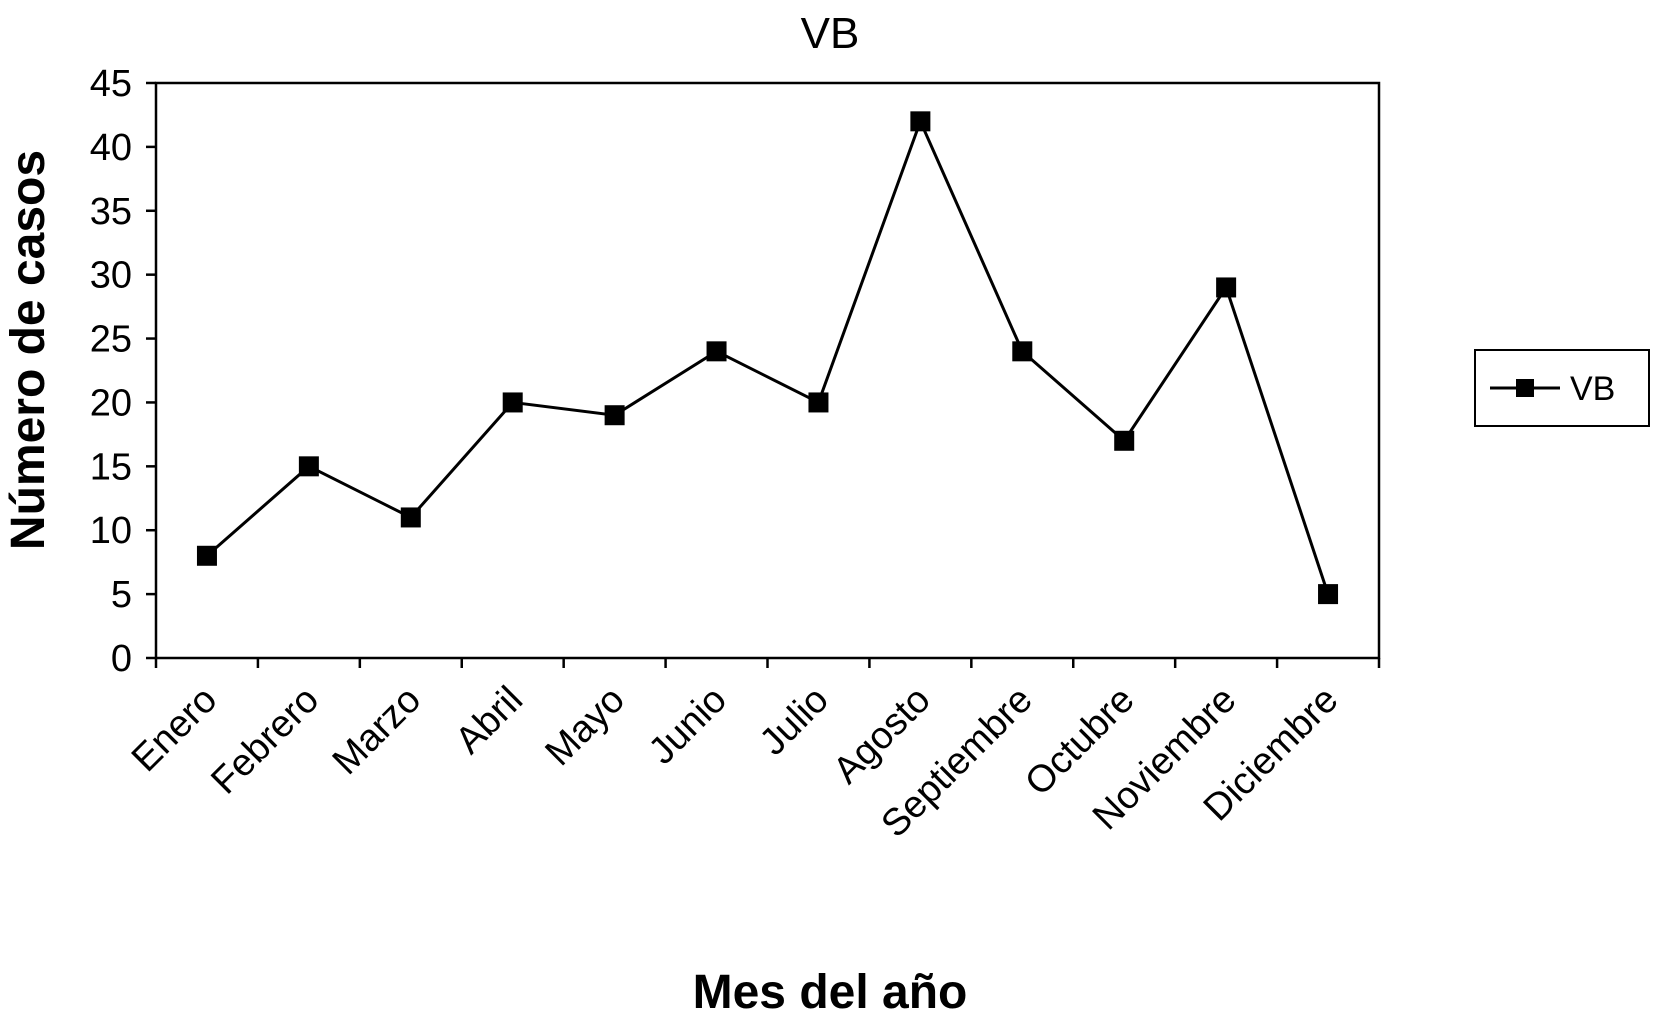 The width and height of the screenshot is (1653, 1021). What do you see at coordinates (614, 415) in the screenshot?
I see `data-point-mayo` at bounding box center [614, 415].